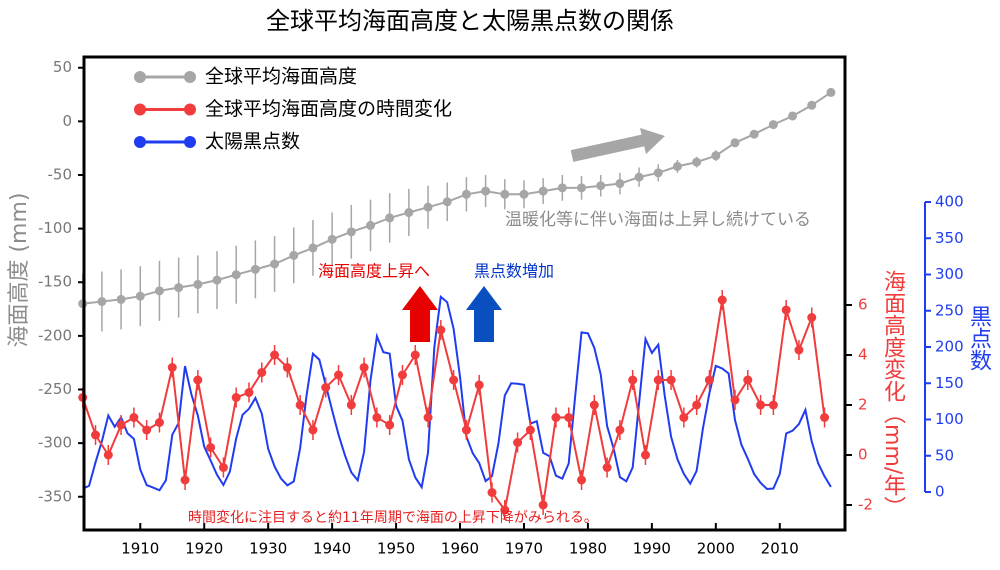 The image size is (1000, 570). Describe the element at coordinates (949, 202) in the screenshot. I see `y3-tick-label: 400` at that location.